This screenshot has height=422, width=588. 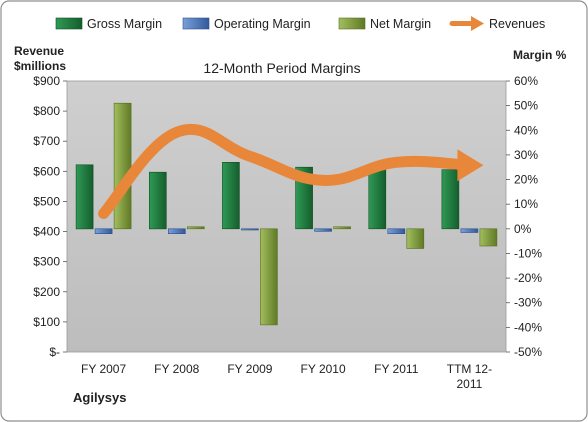 I want to click on bar-gross-margin-fy-2011, so click(x=377, y=199).